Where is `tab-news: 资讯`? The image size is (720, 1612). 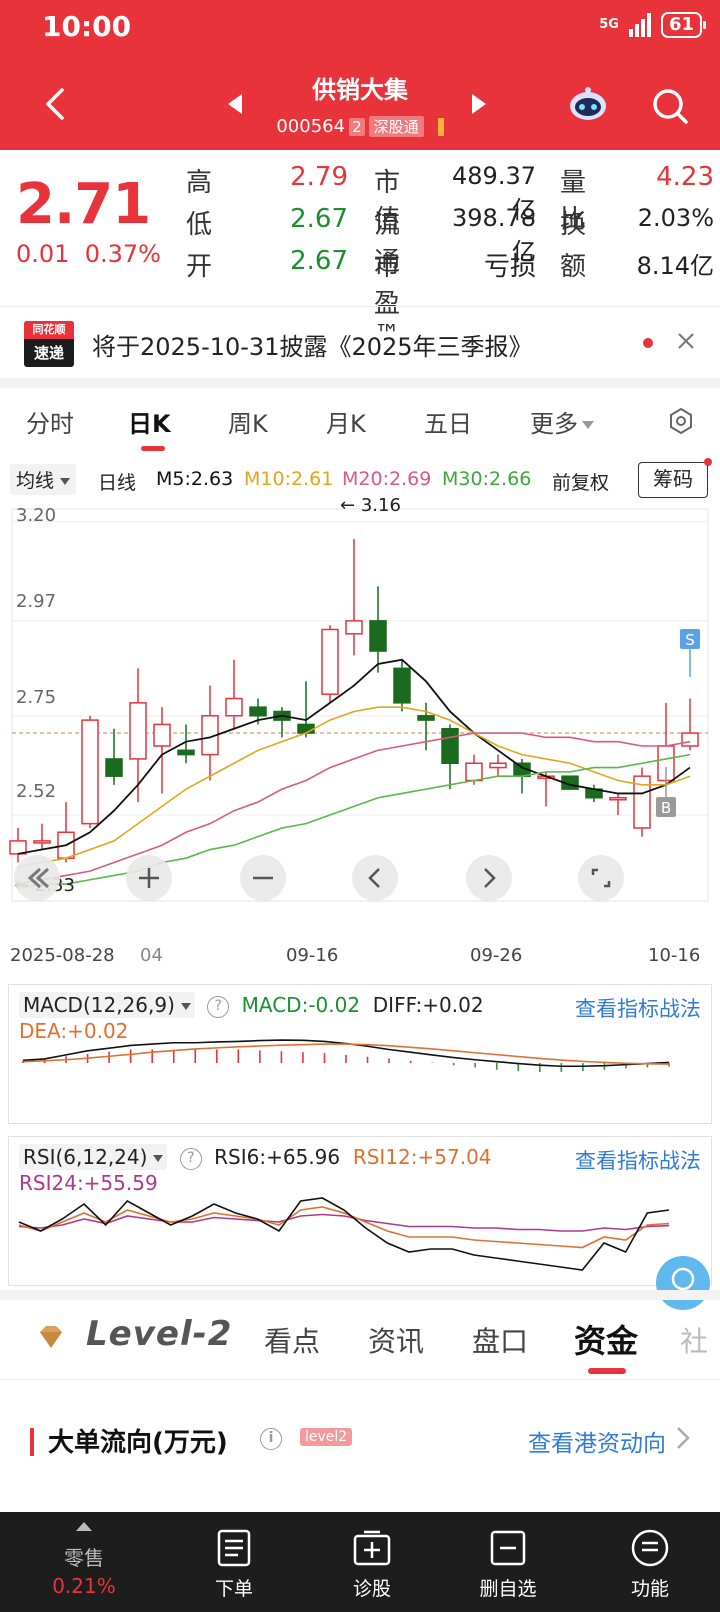
tab-news: 资讯 is located at coordinates (396, 1341).